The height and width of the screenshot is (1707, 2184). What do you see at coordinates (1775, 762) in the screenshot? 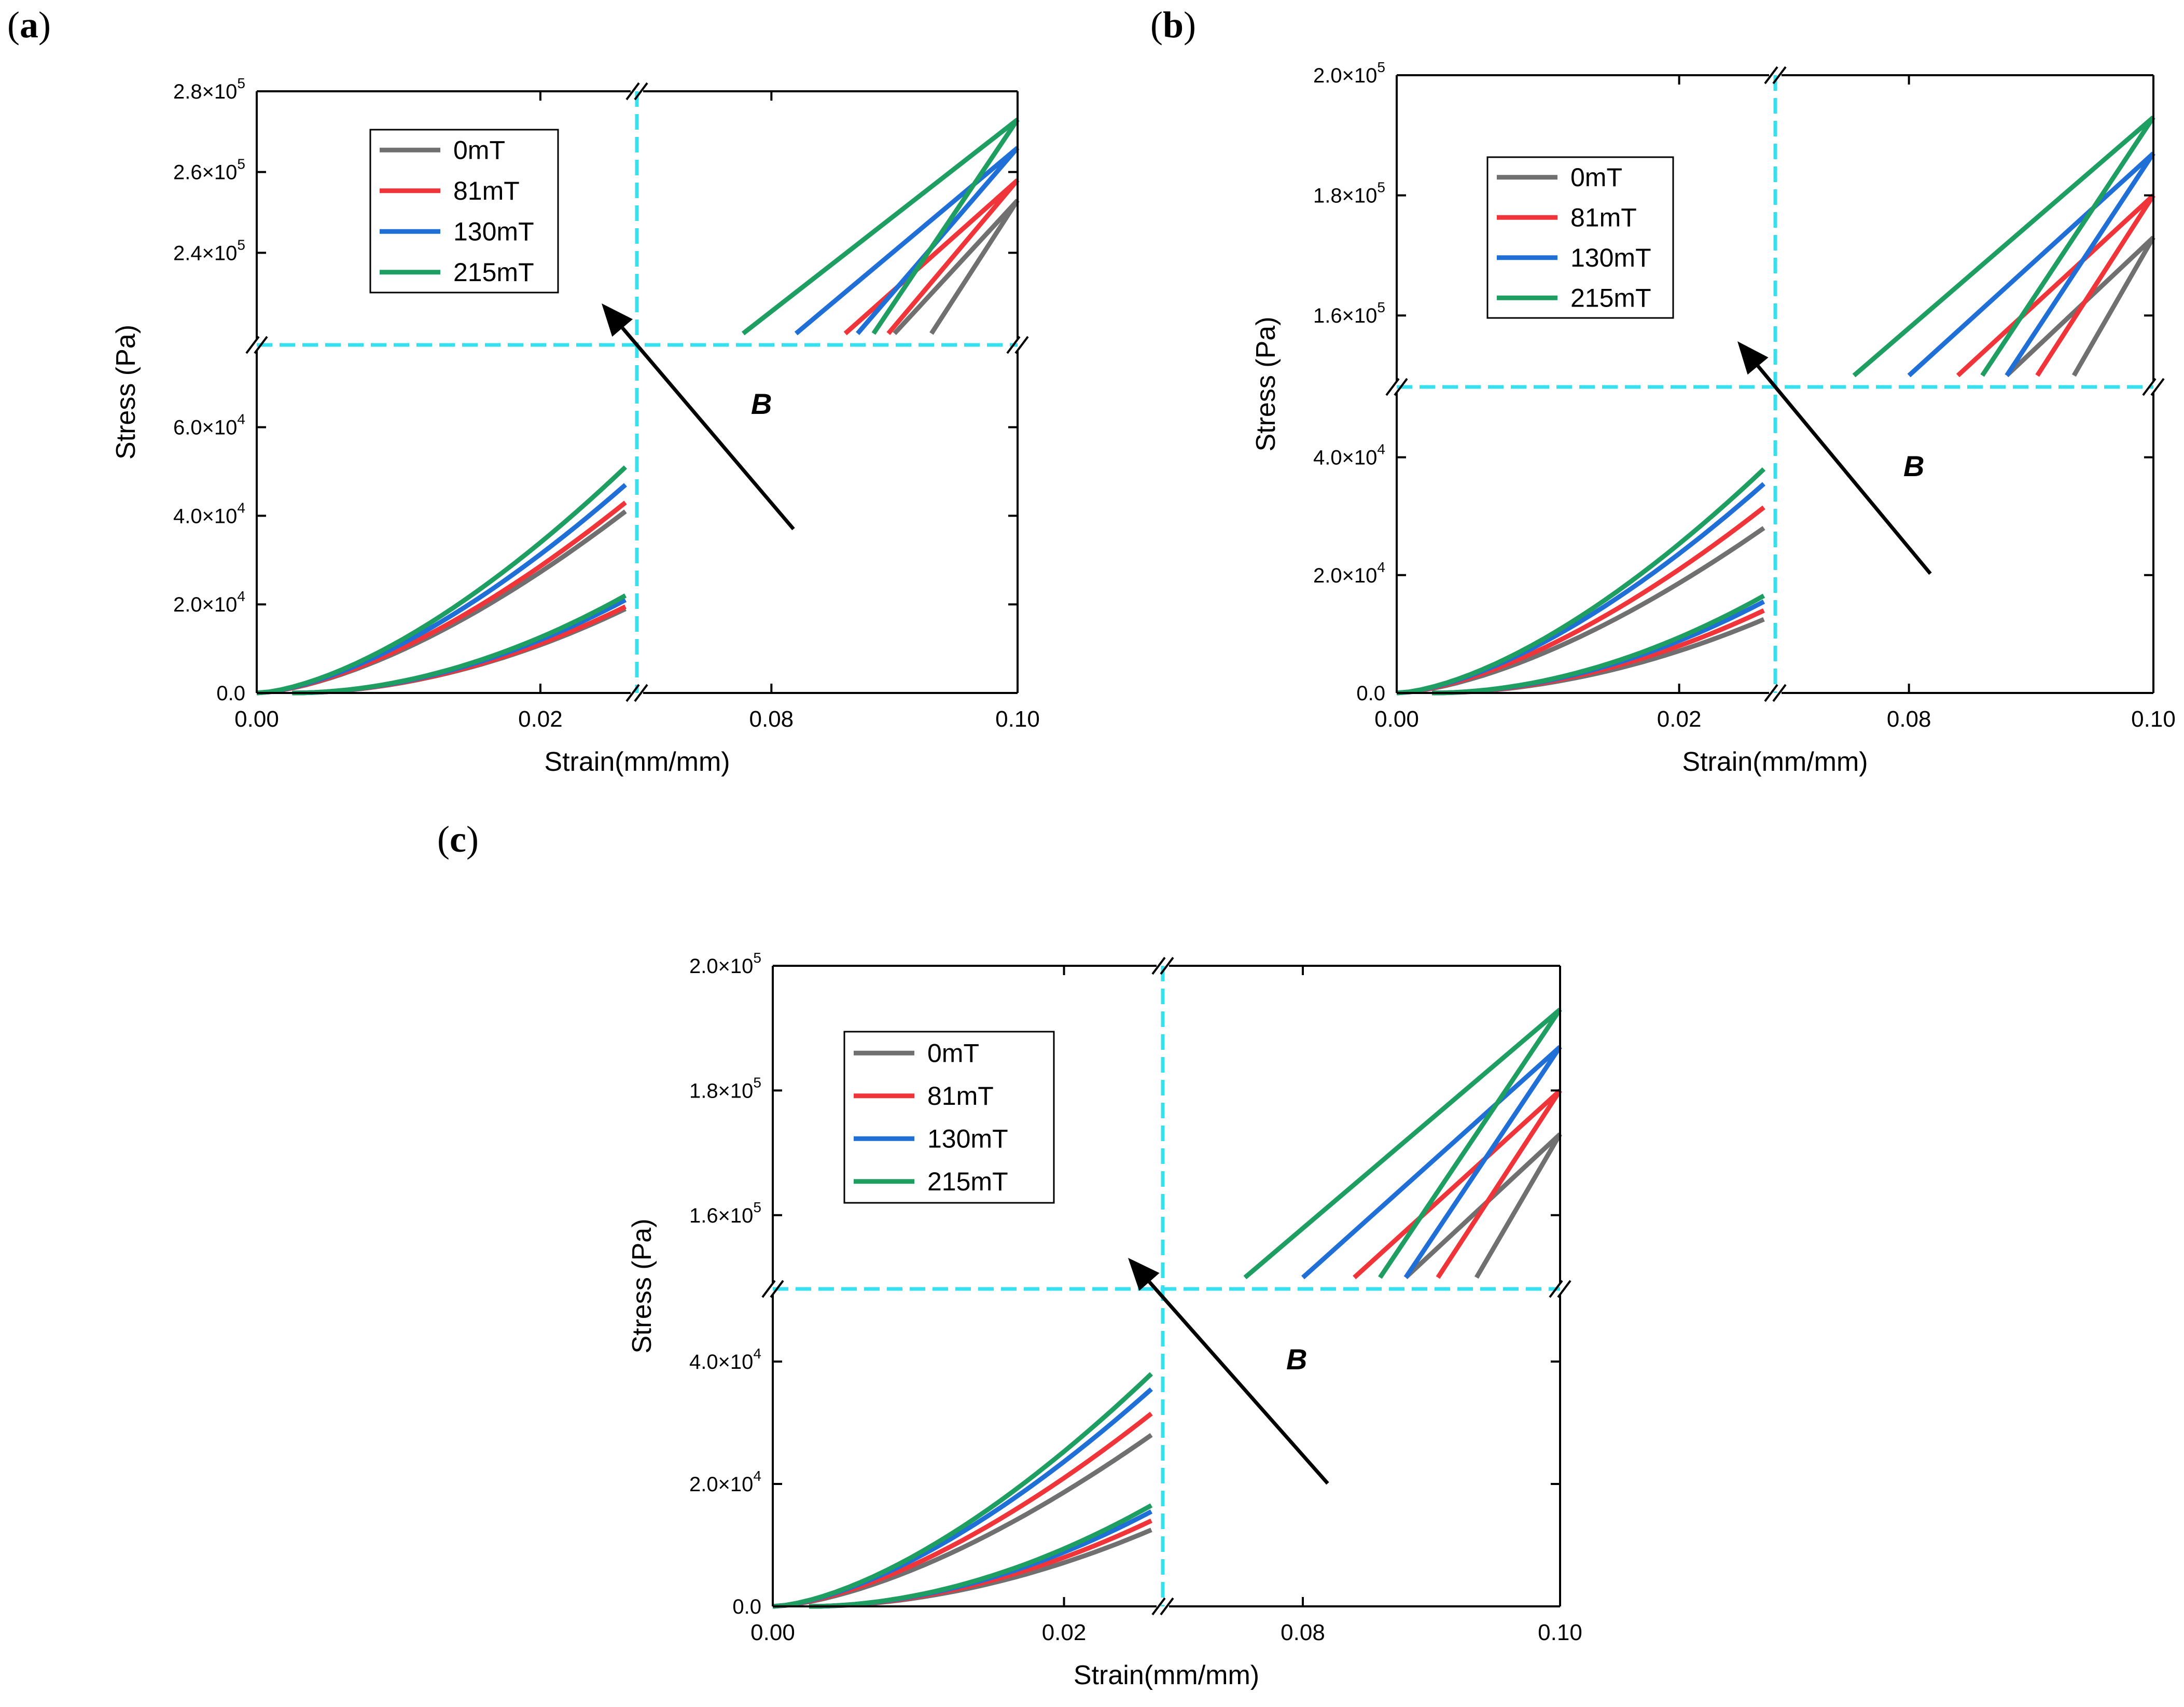
I see `x-axis-label: Strain(mm/mm)` at bounding box center [1775, 762].